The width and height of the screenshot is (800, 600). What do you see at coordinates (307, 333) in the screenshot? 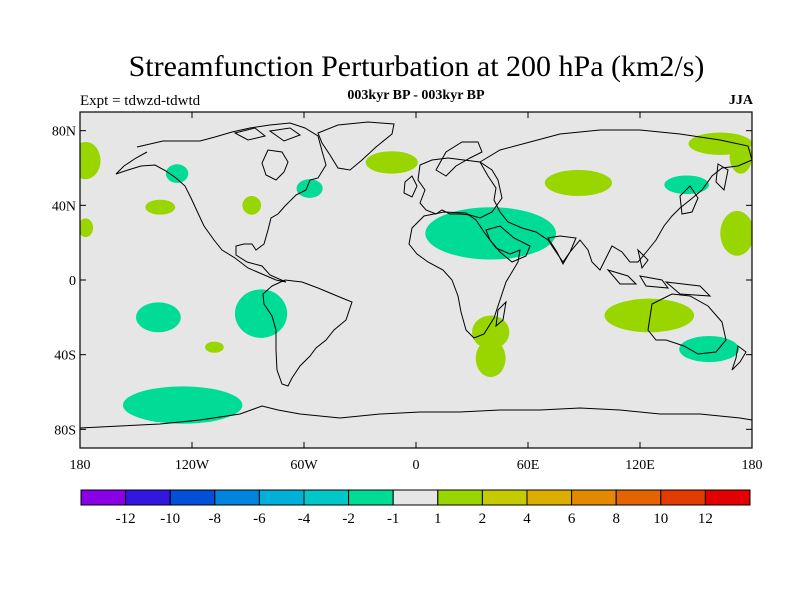
I see `coastline-south-america` at bounding box center [307, 333].